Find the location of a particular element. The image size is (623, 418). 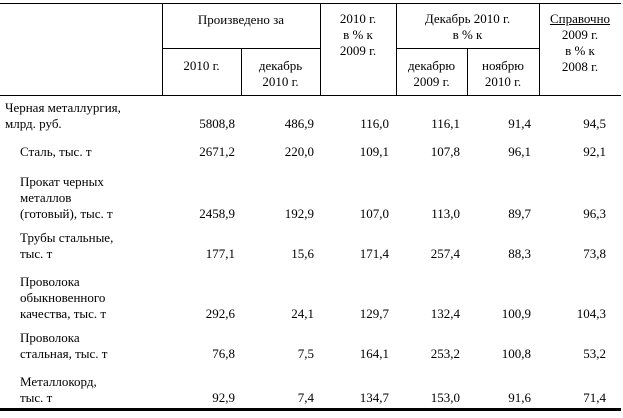

row-label-line: Прокат черных is located at coordinates (62, 181).